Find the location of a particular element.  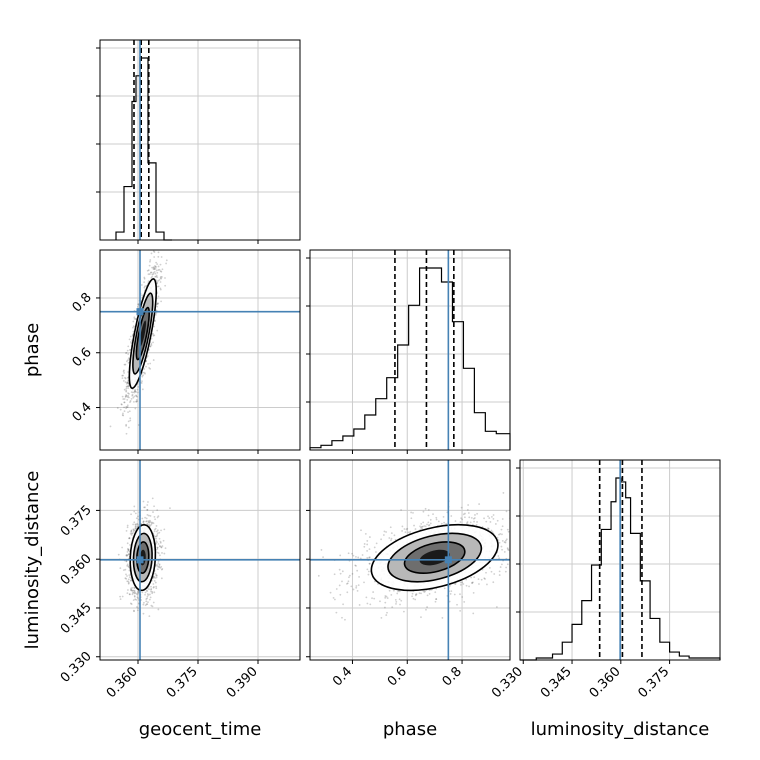

density-panel-luminosity-distance-vs-phase: 0.4 0.6 0.8 is located at coordinates (408, 574).